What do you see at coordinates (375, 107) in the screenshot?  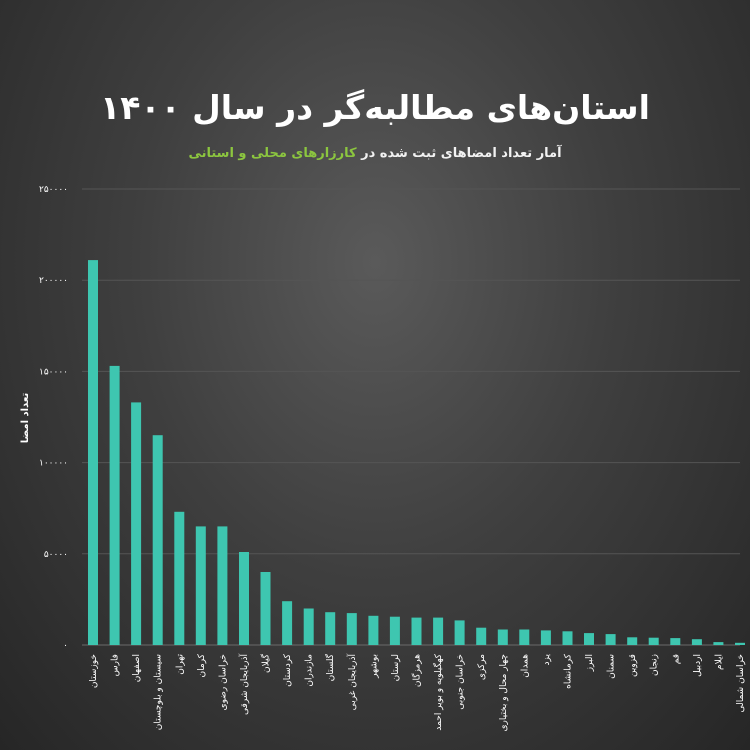 I see `chart-title: استان‌های مطالبه‌گر در سال ۱۴۰۰` at bounding box center [375, 107].